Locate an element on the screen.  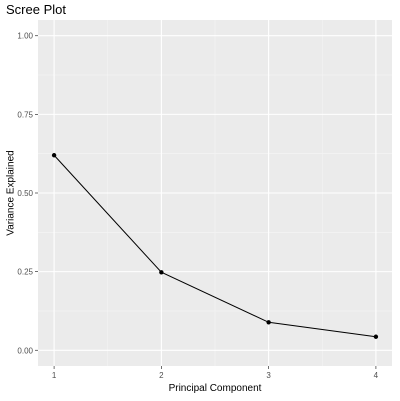
x-axis-tick-labels: 1 2 3 4 is located at coordinates (215, 375).